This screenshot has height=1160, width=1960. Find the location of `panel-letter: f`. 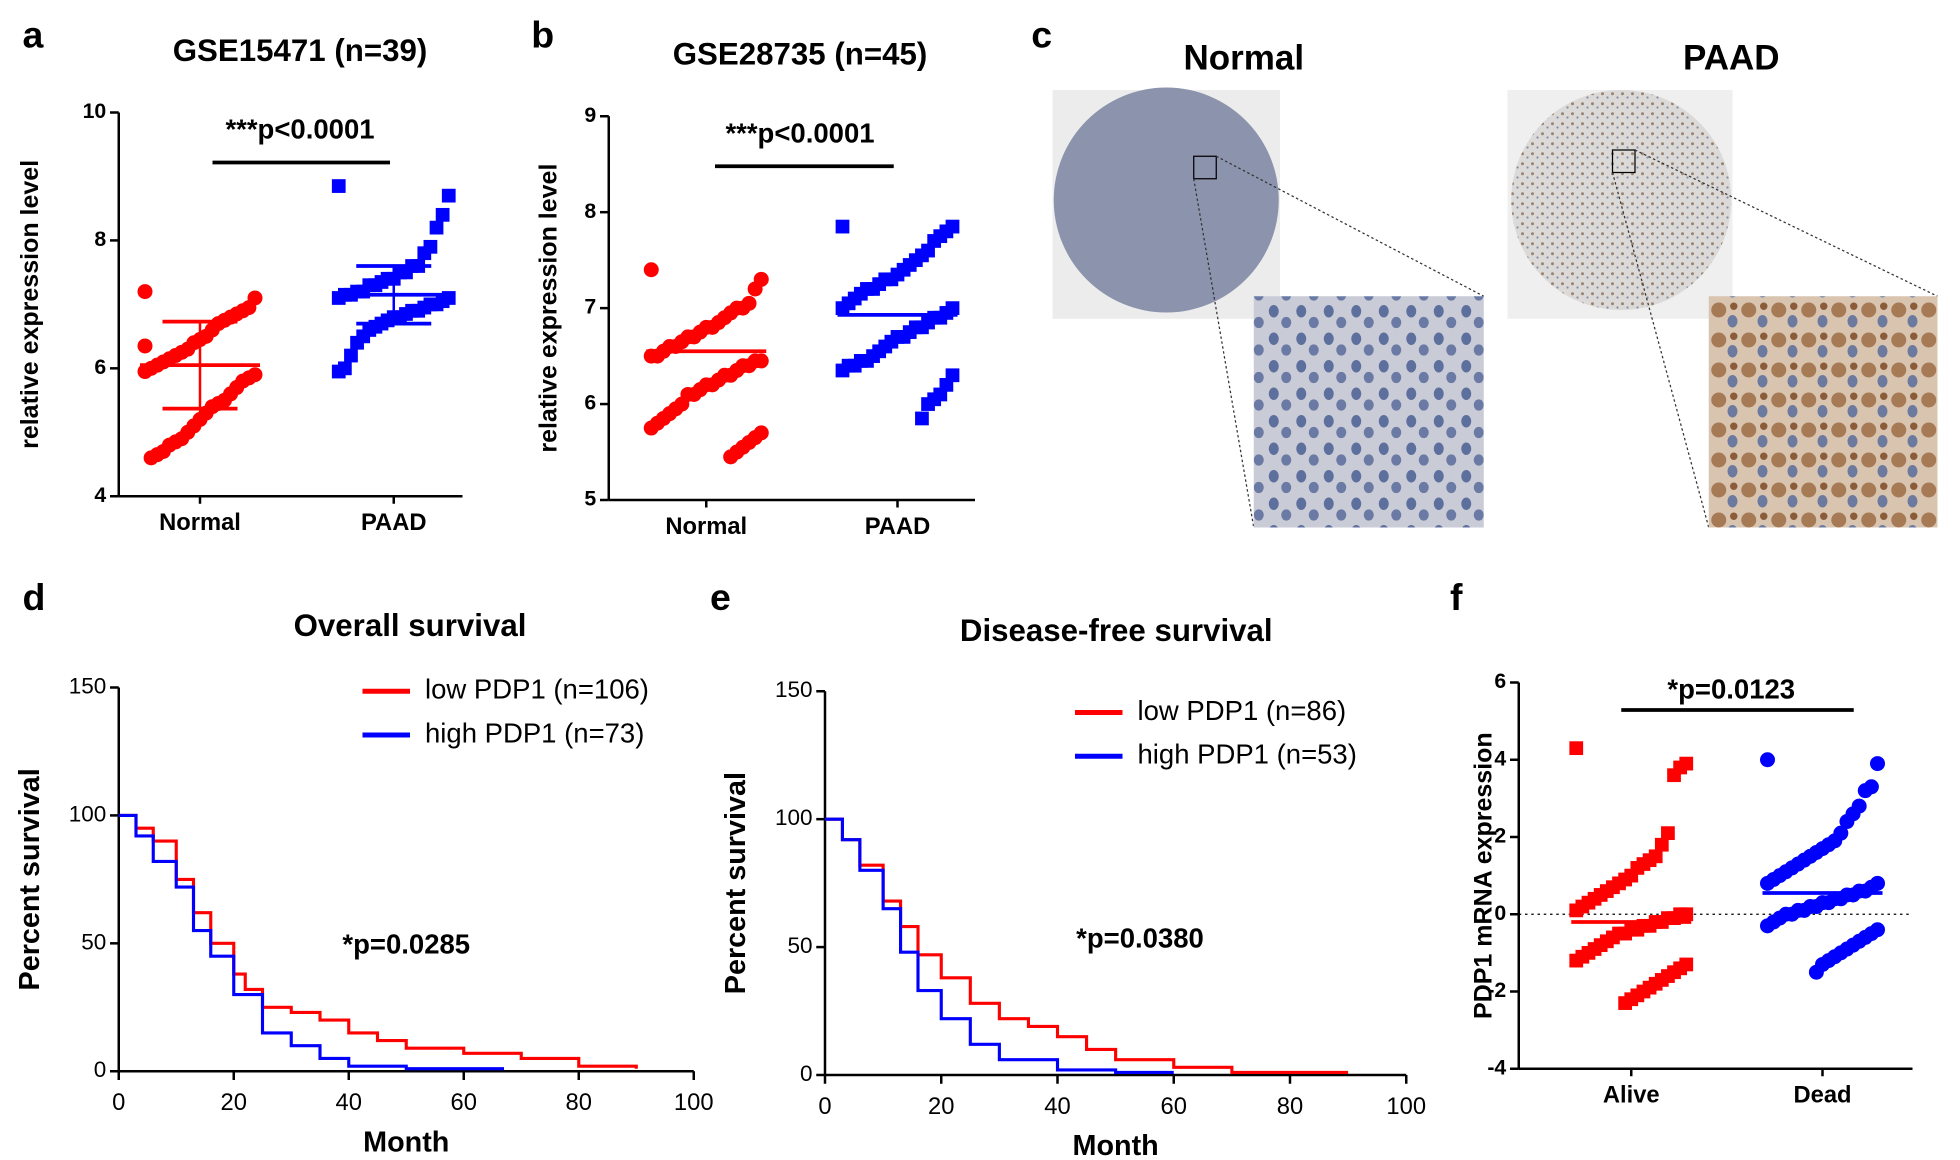

panel-letter: f is located at coordinates (1456, 597).